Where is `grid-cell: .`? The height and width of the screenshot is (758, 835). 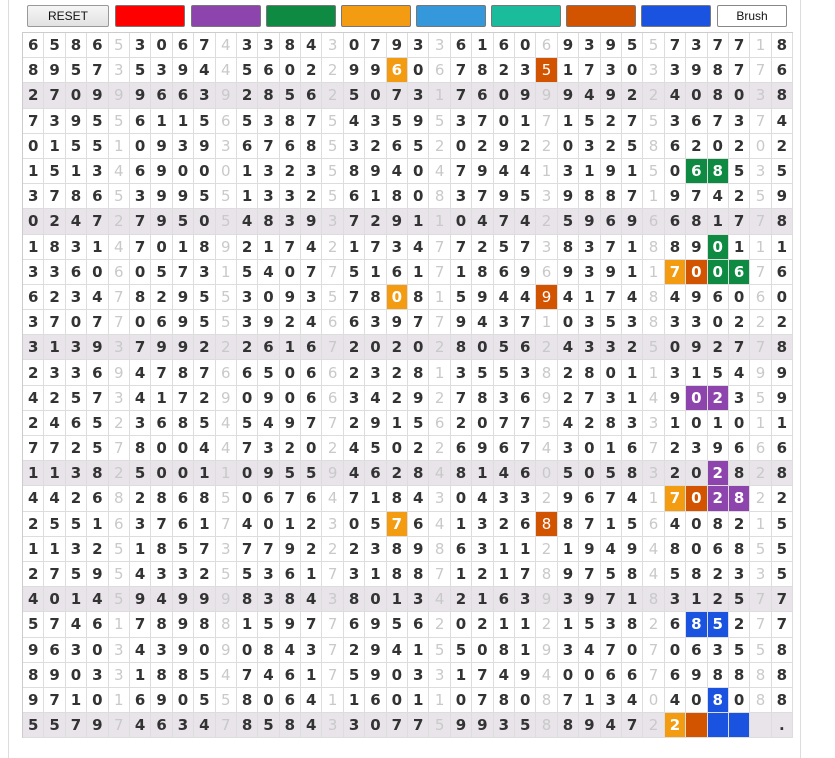
grid-cell: . is located at coordinates (782, 726).